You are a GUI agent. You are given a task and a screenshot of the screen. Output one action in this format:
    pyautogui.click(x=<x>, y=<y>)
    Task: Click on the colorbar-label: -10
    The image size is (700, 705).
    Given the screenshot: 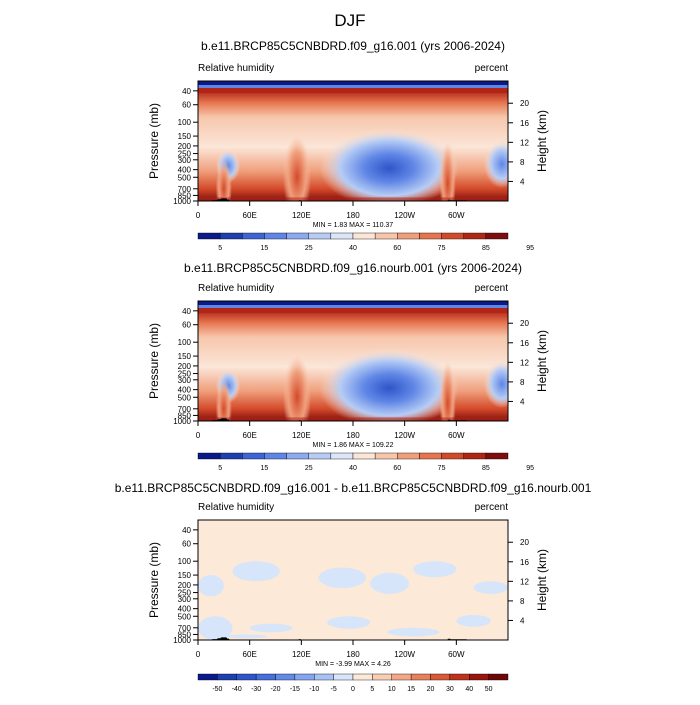 What is the action you would take?
    pyautogui.click(x=314, y=689)
    